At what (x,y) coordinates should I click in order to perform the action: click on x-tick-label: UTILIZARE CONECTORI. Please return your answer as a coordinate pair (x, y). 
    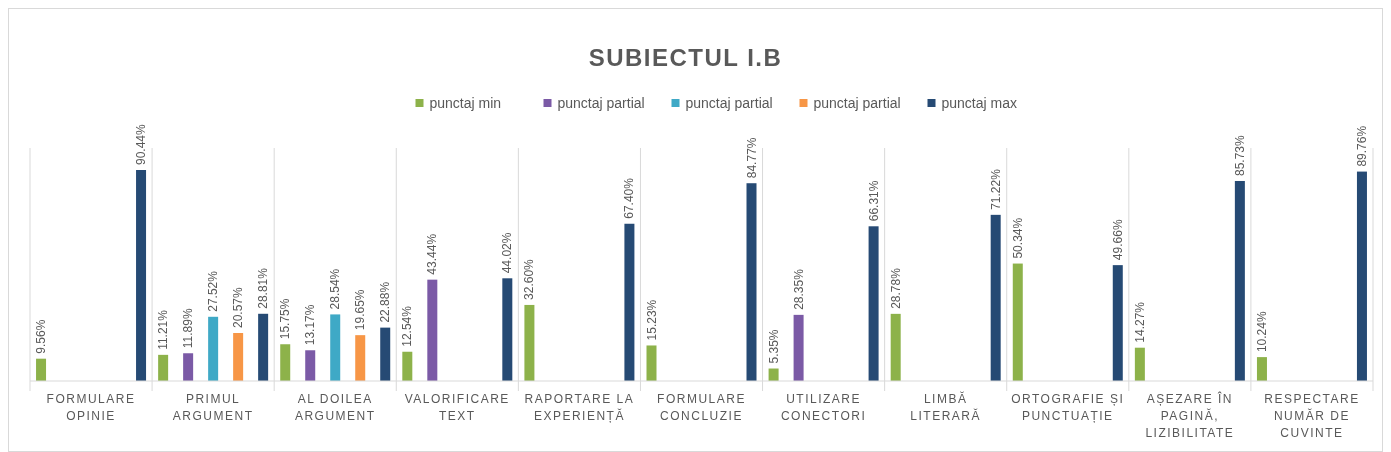
    Looking at the image, I should click on (823, 407).